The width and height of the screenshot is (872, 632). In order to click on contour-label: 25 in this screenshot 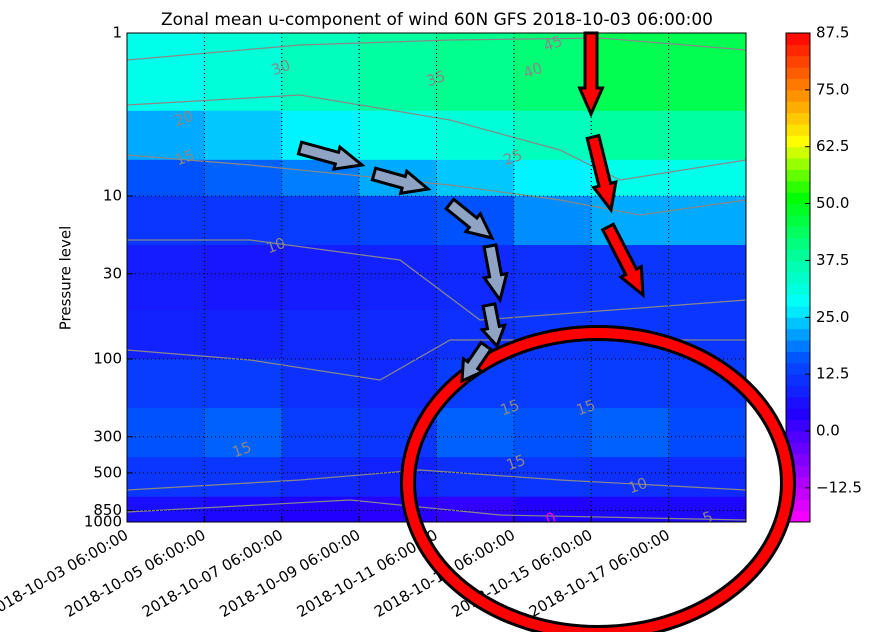, I will do `click(513, 157)`.